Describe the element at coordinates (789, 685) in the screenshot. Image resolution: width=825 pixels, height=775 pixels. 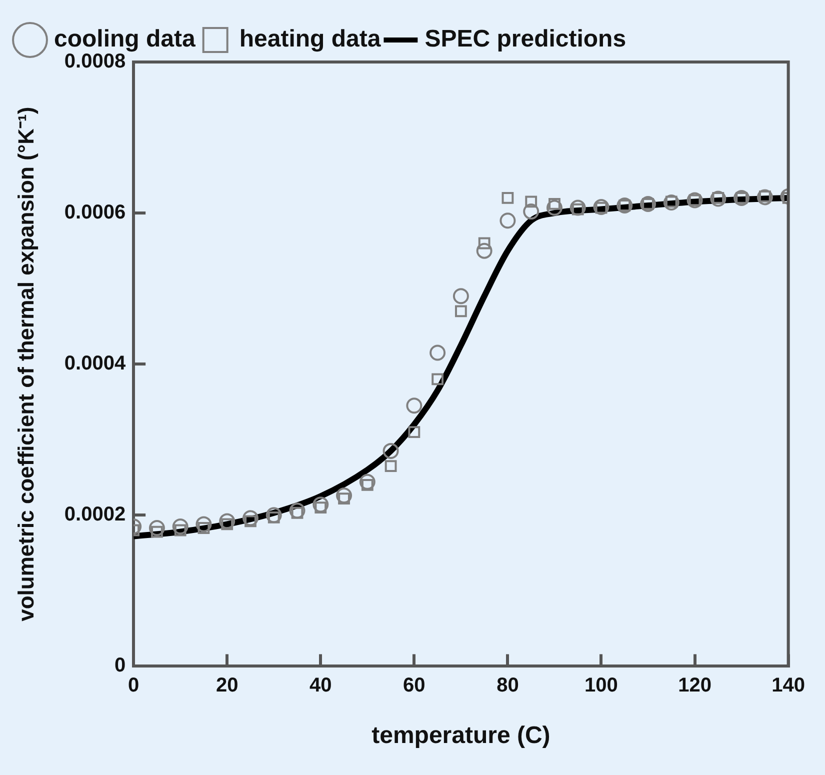
I see `x-tick-label: 140` at that location.